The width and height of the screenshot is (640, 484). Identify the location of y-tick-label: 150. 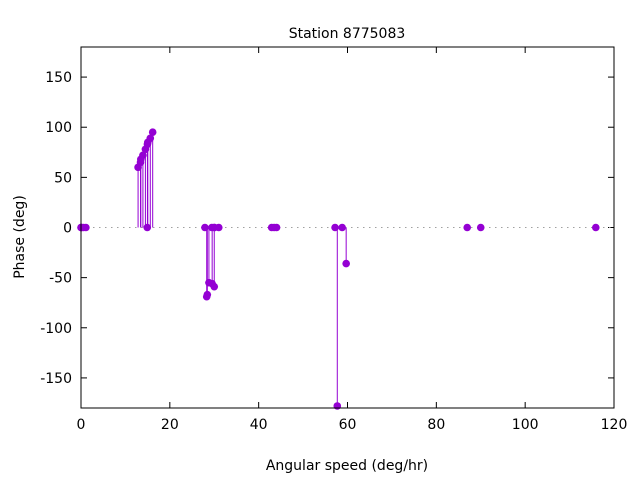
(58, 78).